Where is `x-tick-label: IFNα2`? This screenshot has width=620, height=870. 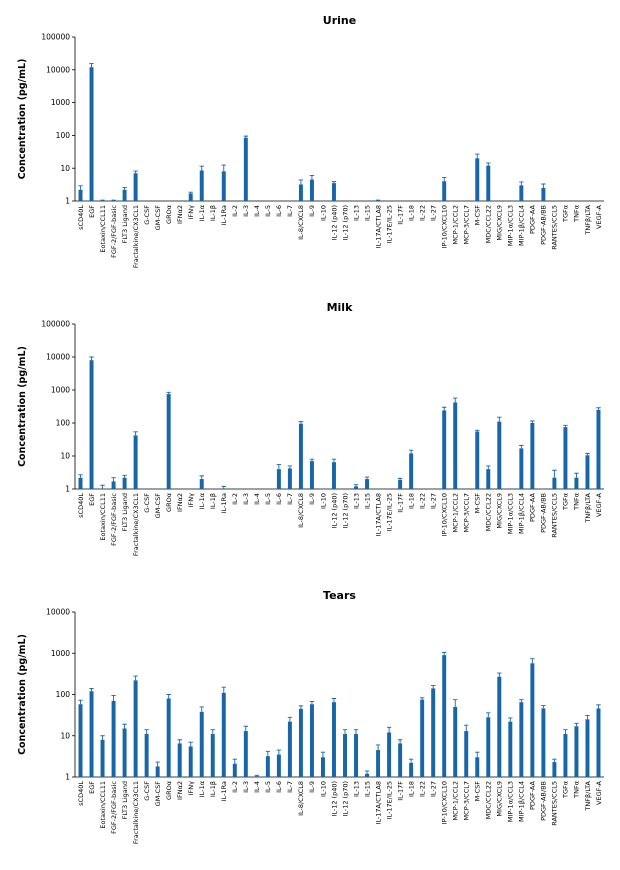 x-tick-label: IFNα2 is located at coordinates (180, 790).